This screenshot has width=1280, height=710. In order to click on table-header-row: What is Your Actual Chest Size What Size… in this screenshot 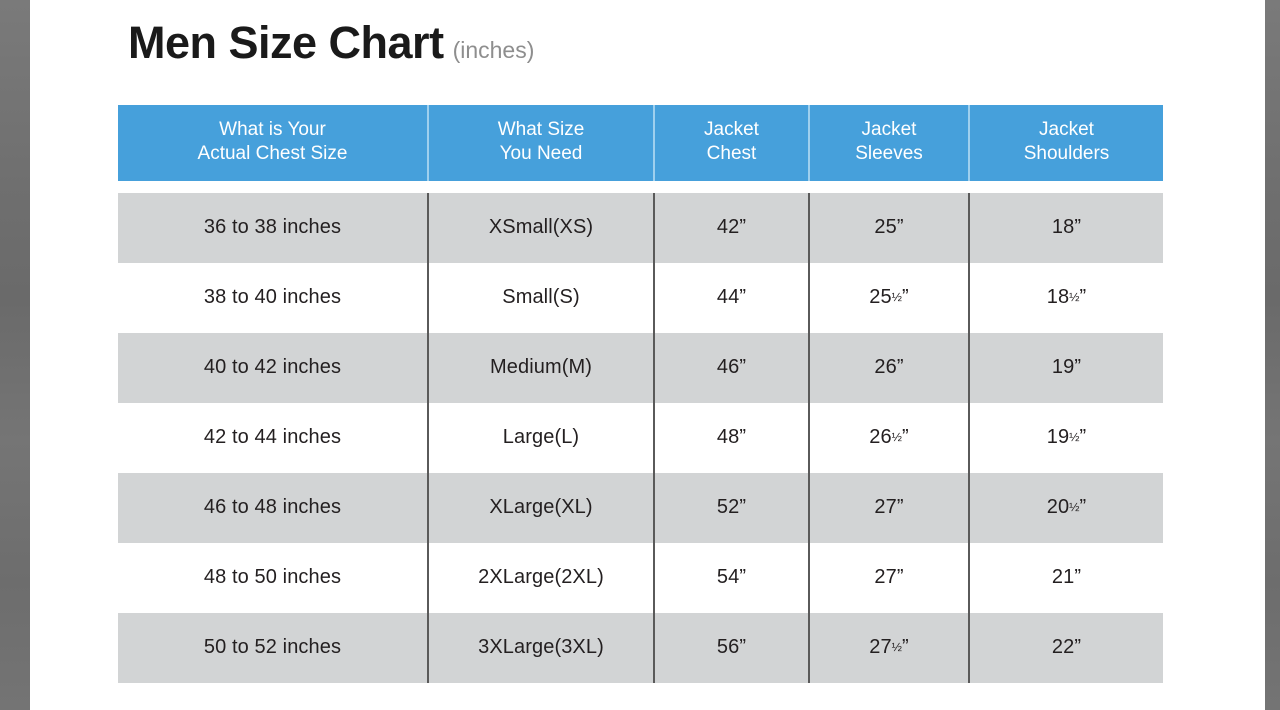, I will do `click(640, 143)`.